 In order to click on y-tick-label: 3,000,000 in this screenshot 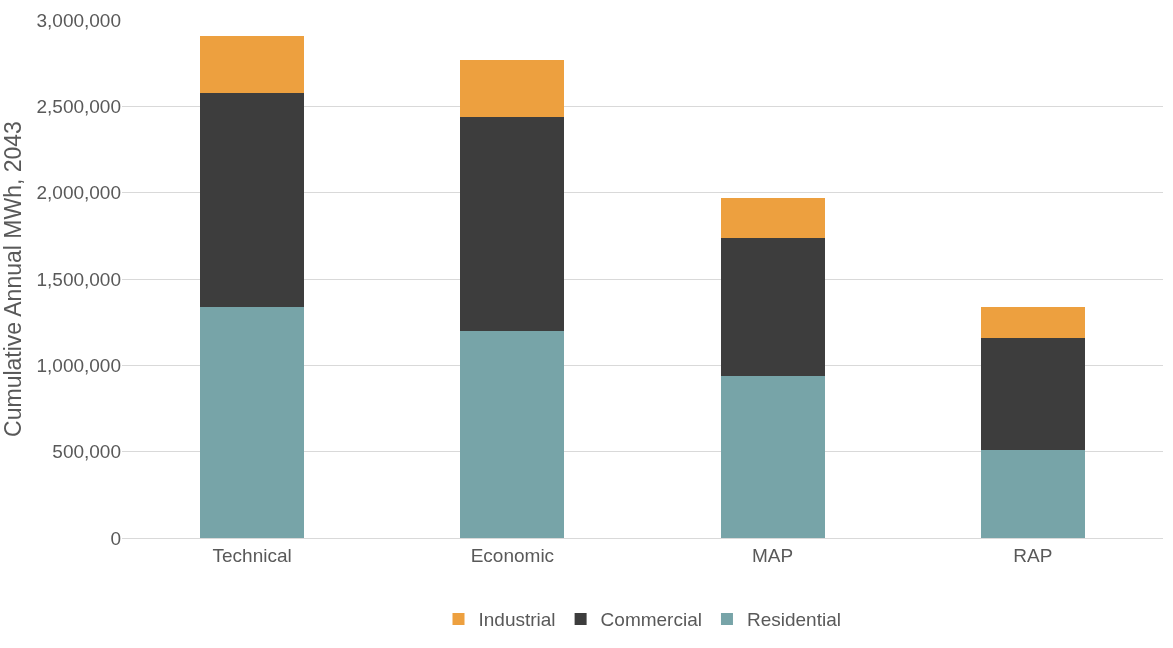, I will do `click(78, 20)`.